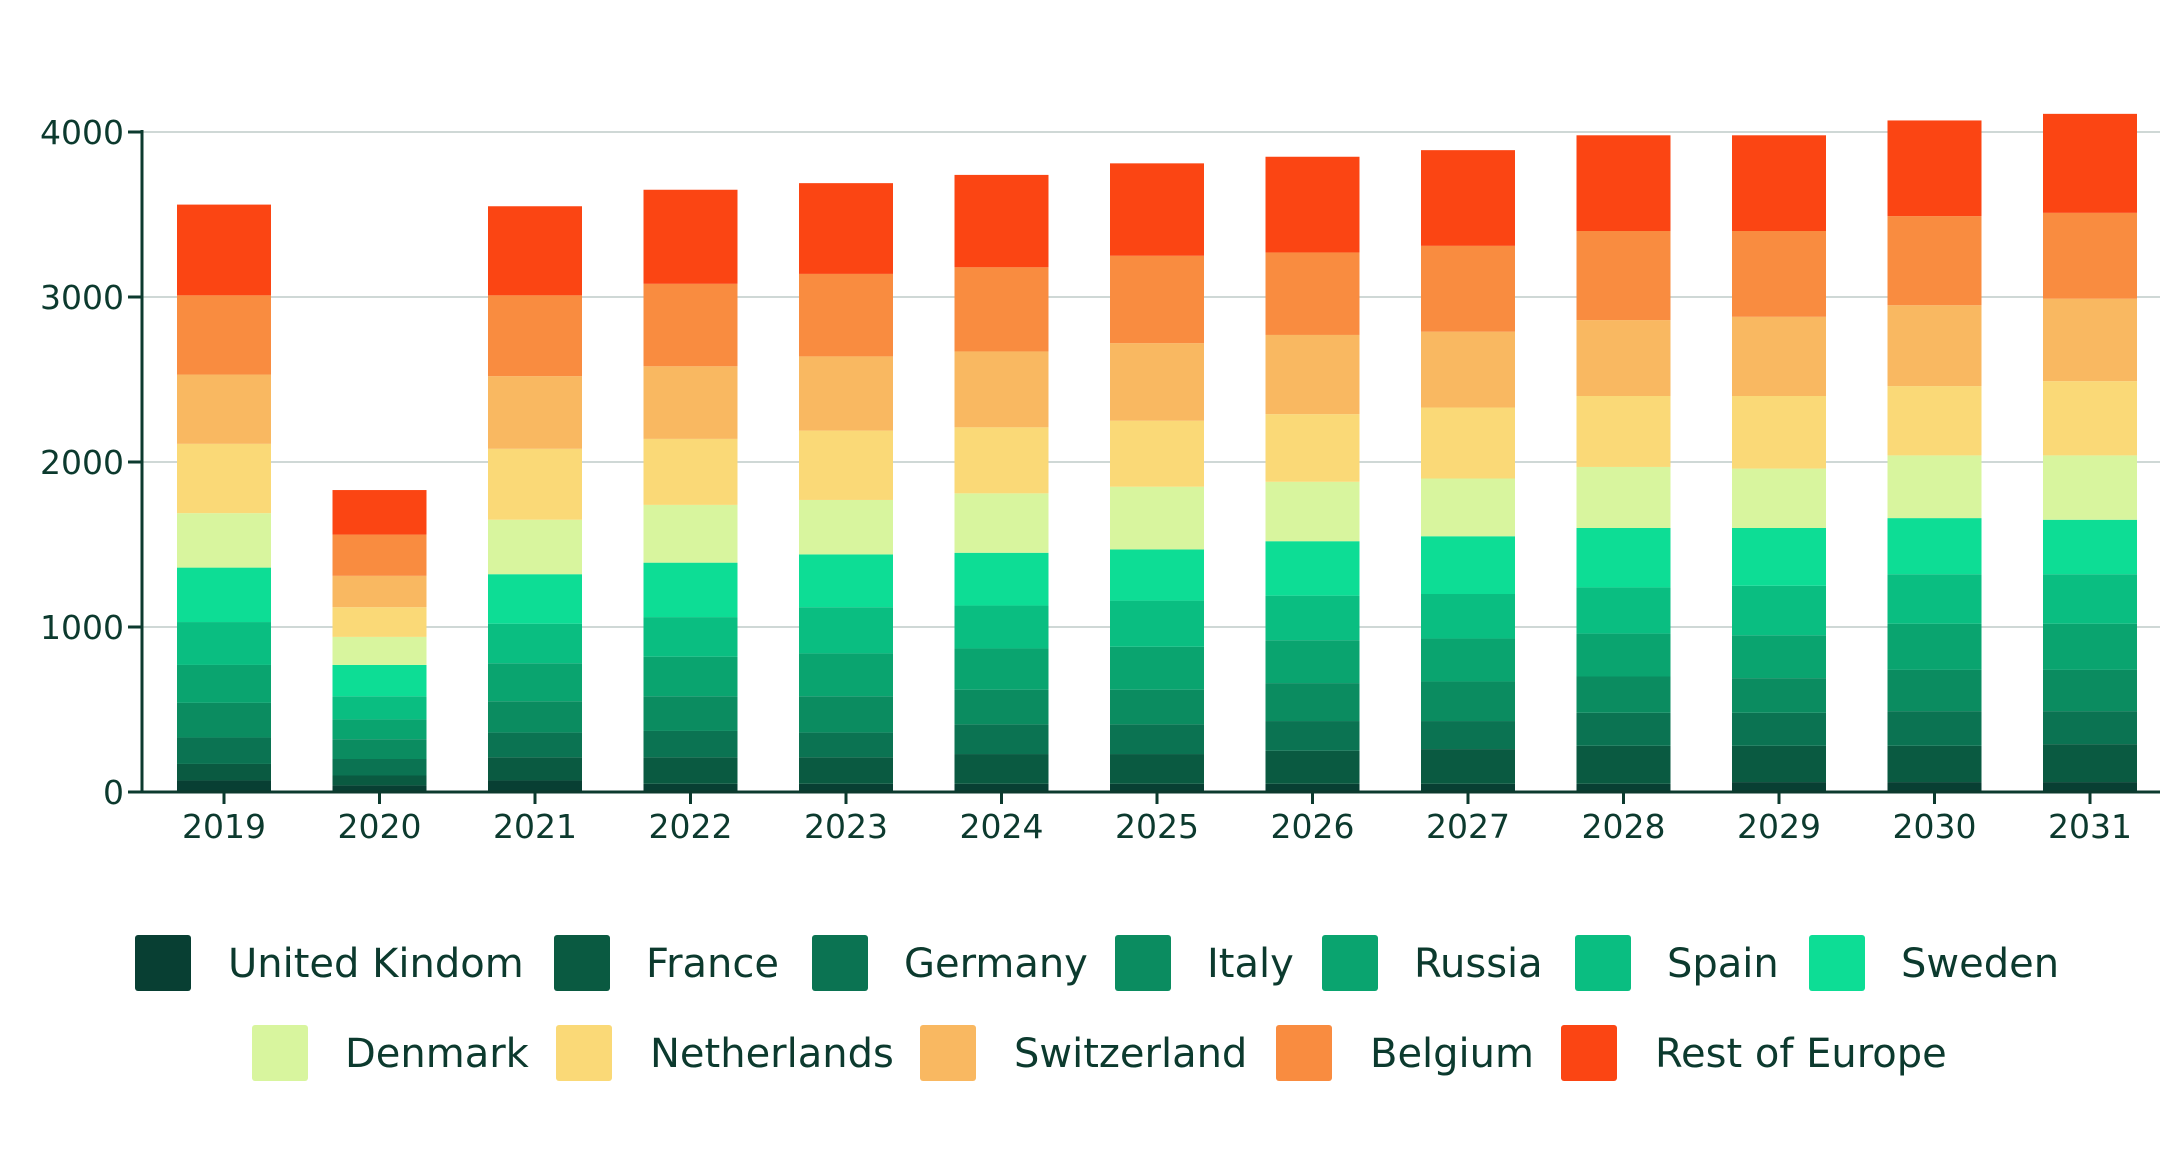 The height and width of the screenshot is (1166, 2160). I want to click on bar-segment: Denmark 2024: 360, so click(1001, 523).